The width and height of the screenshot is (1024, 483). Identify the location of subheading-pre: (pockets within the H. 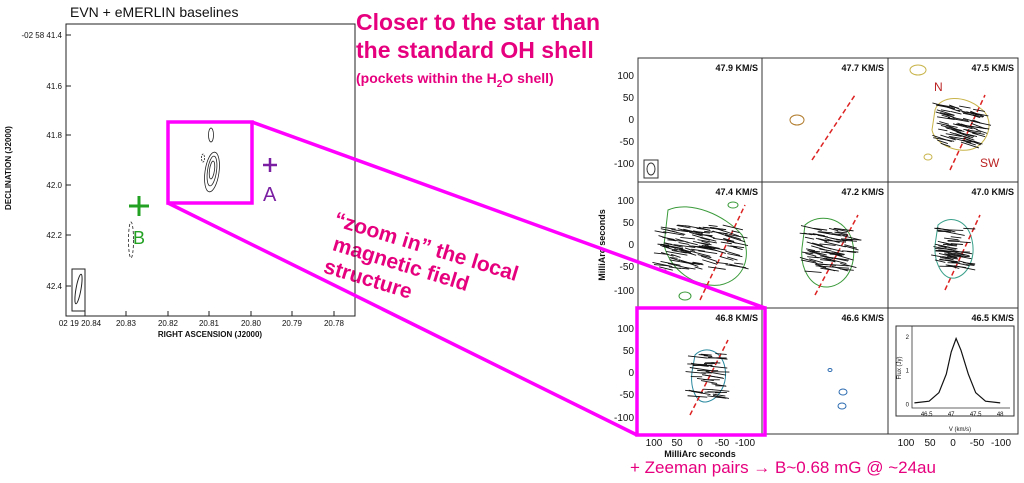
(426, 78).